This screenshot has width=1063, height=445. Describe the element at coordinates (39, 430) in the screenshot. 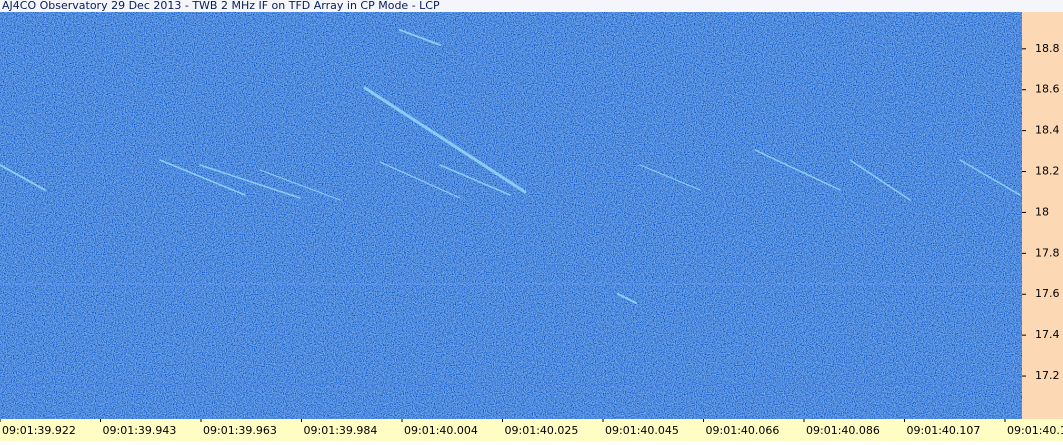

I see `x-tick-label: 09:01:39.922` at that location.